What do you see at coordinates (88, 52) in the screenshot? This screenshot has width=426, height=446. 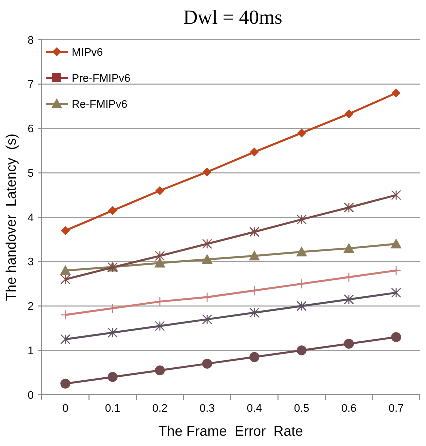 I see `legend-label: MIPv6` at bounding box center [88, 52].